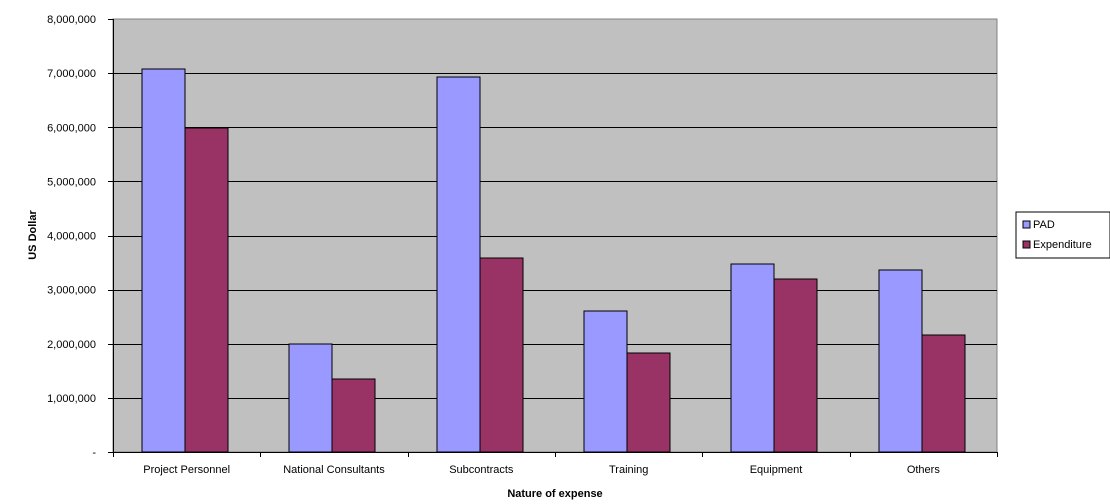 The width and height of the screenshot is (1110, 504). I want to click on legend: PAD Expenditure, so click(1062, 235).